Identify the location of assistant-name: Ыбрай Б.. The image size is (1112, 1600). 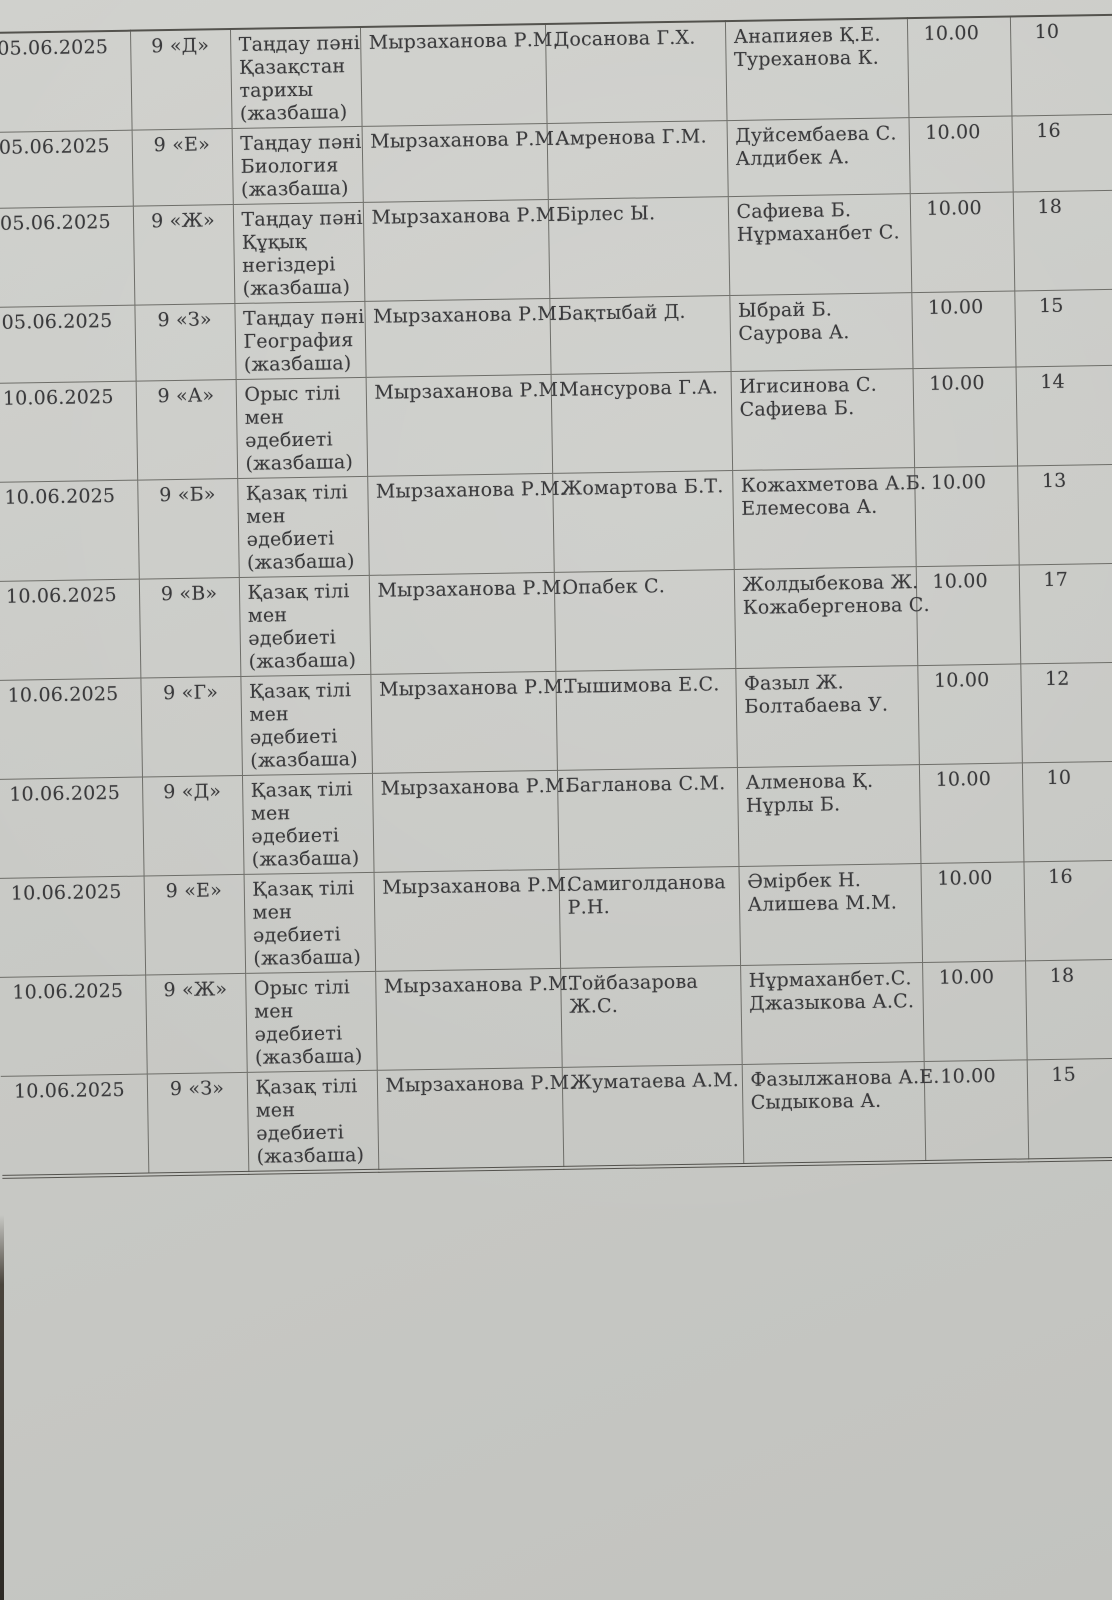
(785, 310).